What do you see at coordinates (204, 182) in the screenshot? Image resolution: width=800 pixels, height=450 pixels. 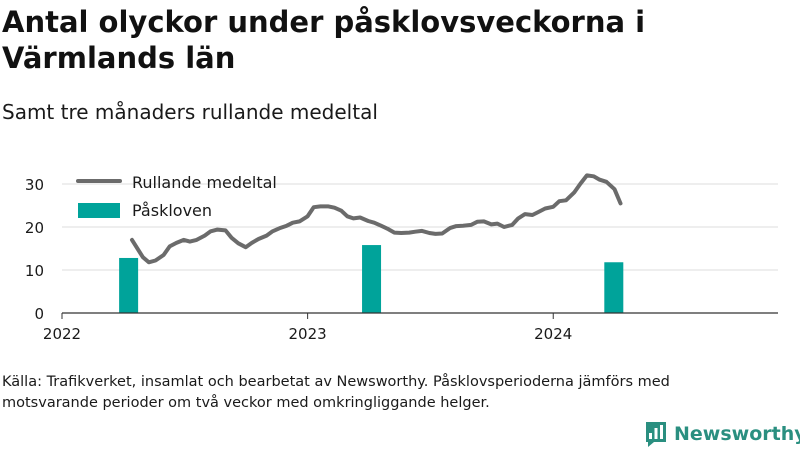 I see `legend-label-line: Rullande medeltal` at bounding box center [204, 182].